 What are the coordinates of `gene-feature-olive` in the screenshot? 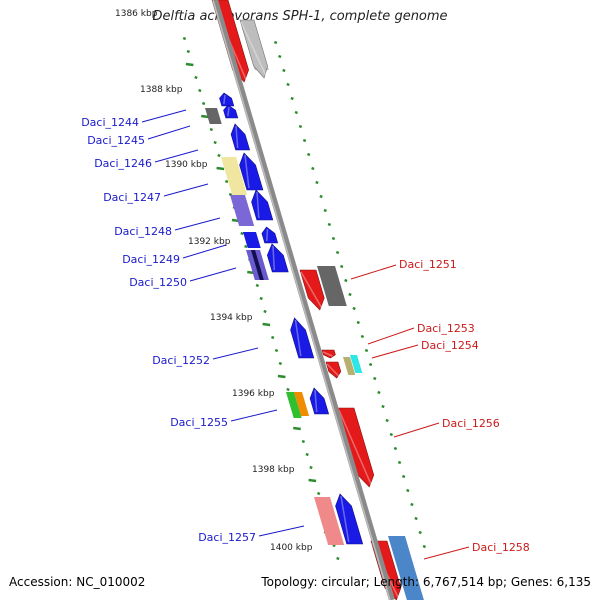 It's located at (349, 366).